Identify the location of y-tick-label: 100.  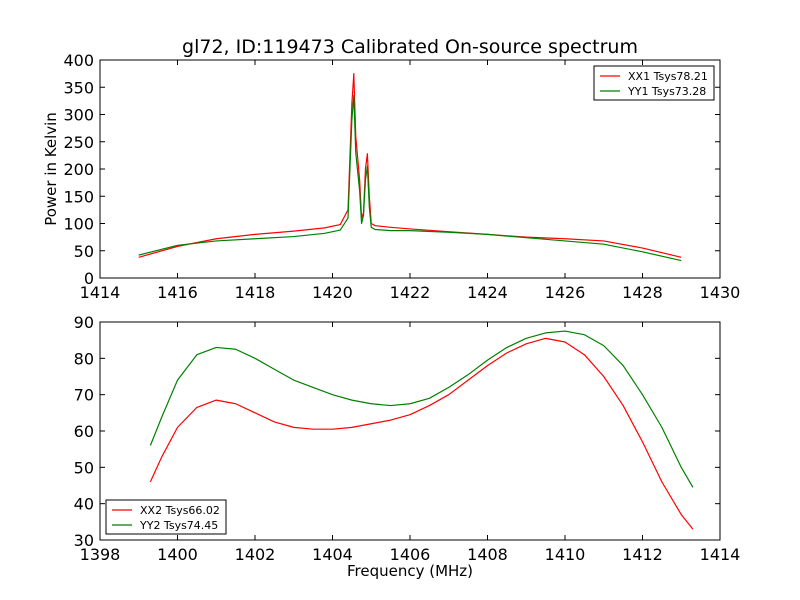
(78, 224).